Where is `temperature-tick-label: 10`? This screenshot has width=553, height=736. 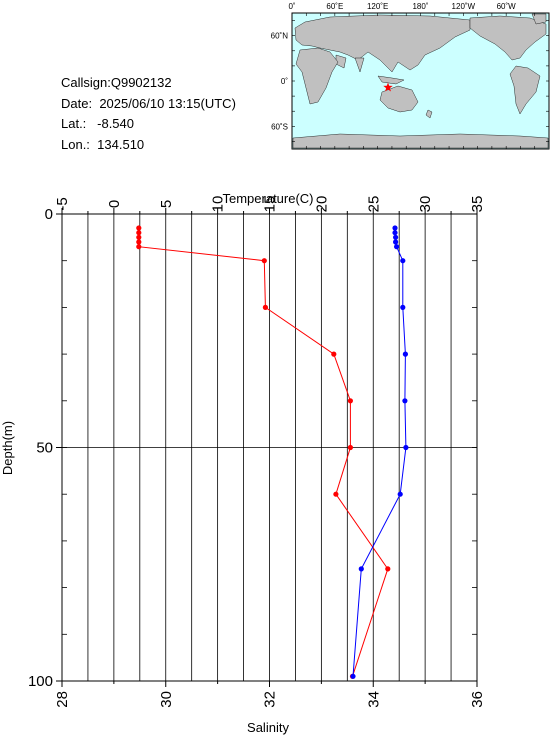 temperature-tick-label: 10 is located at coordinates (218, 204).